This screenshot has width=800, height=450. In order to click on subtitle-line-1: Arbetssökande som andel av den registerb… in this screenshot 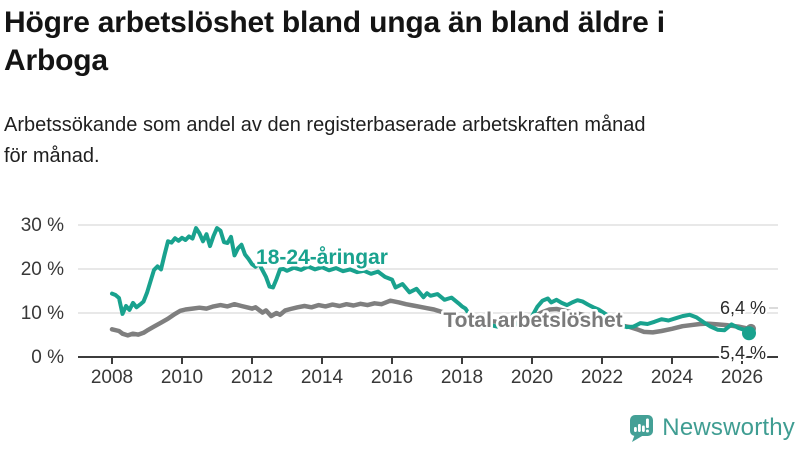, I will do `click(325, 125)`.